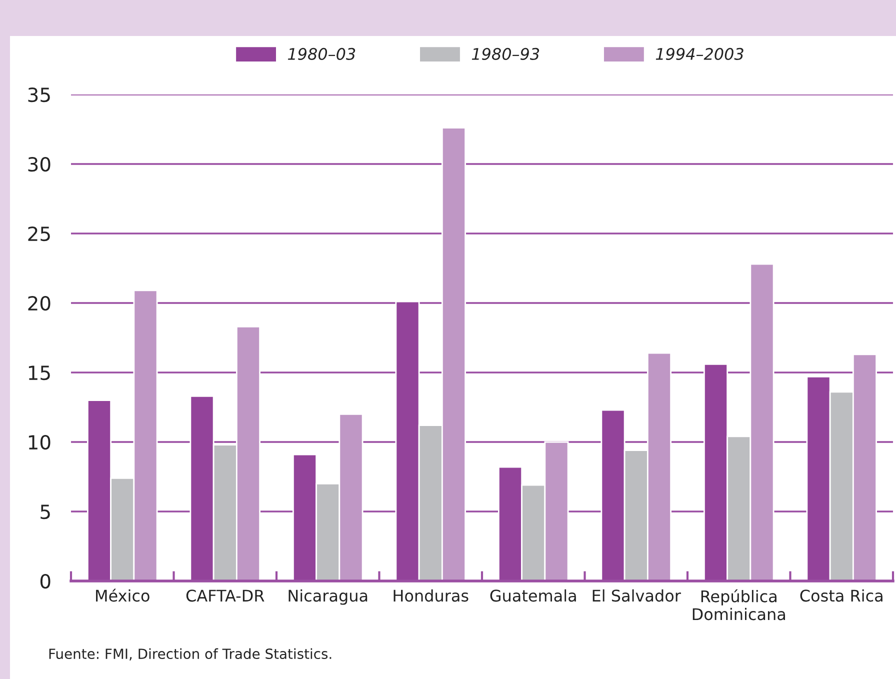 The width and height of the screenshot is (896, 679). I want to click on x-tick-label: CAFTA-DR, so click(225, 596).